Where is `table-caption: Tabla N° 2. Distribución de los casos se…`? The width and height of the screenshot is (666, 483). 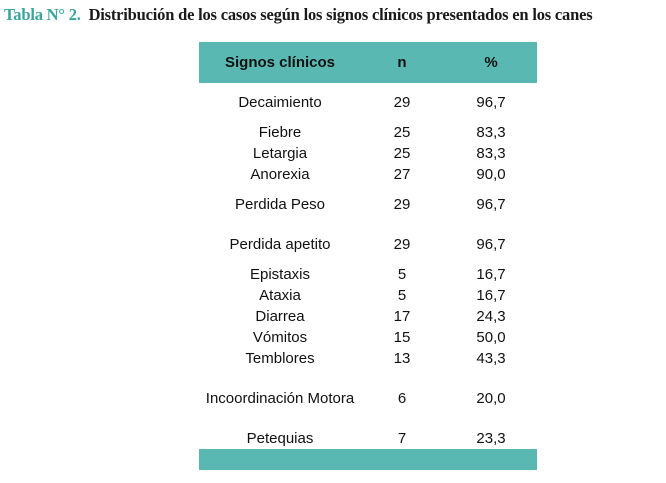 table-caption: Tabla N° 2. Distribución de los casos se… is located at coordinates (298, 15).